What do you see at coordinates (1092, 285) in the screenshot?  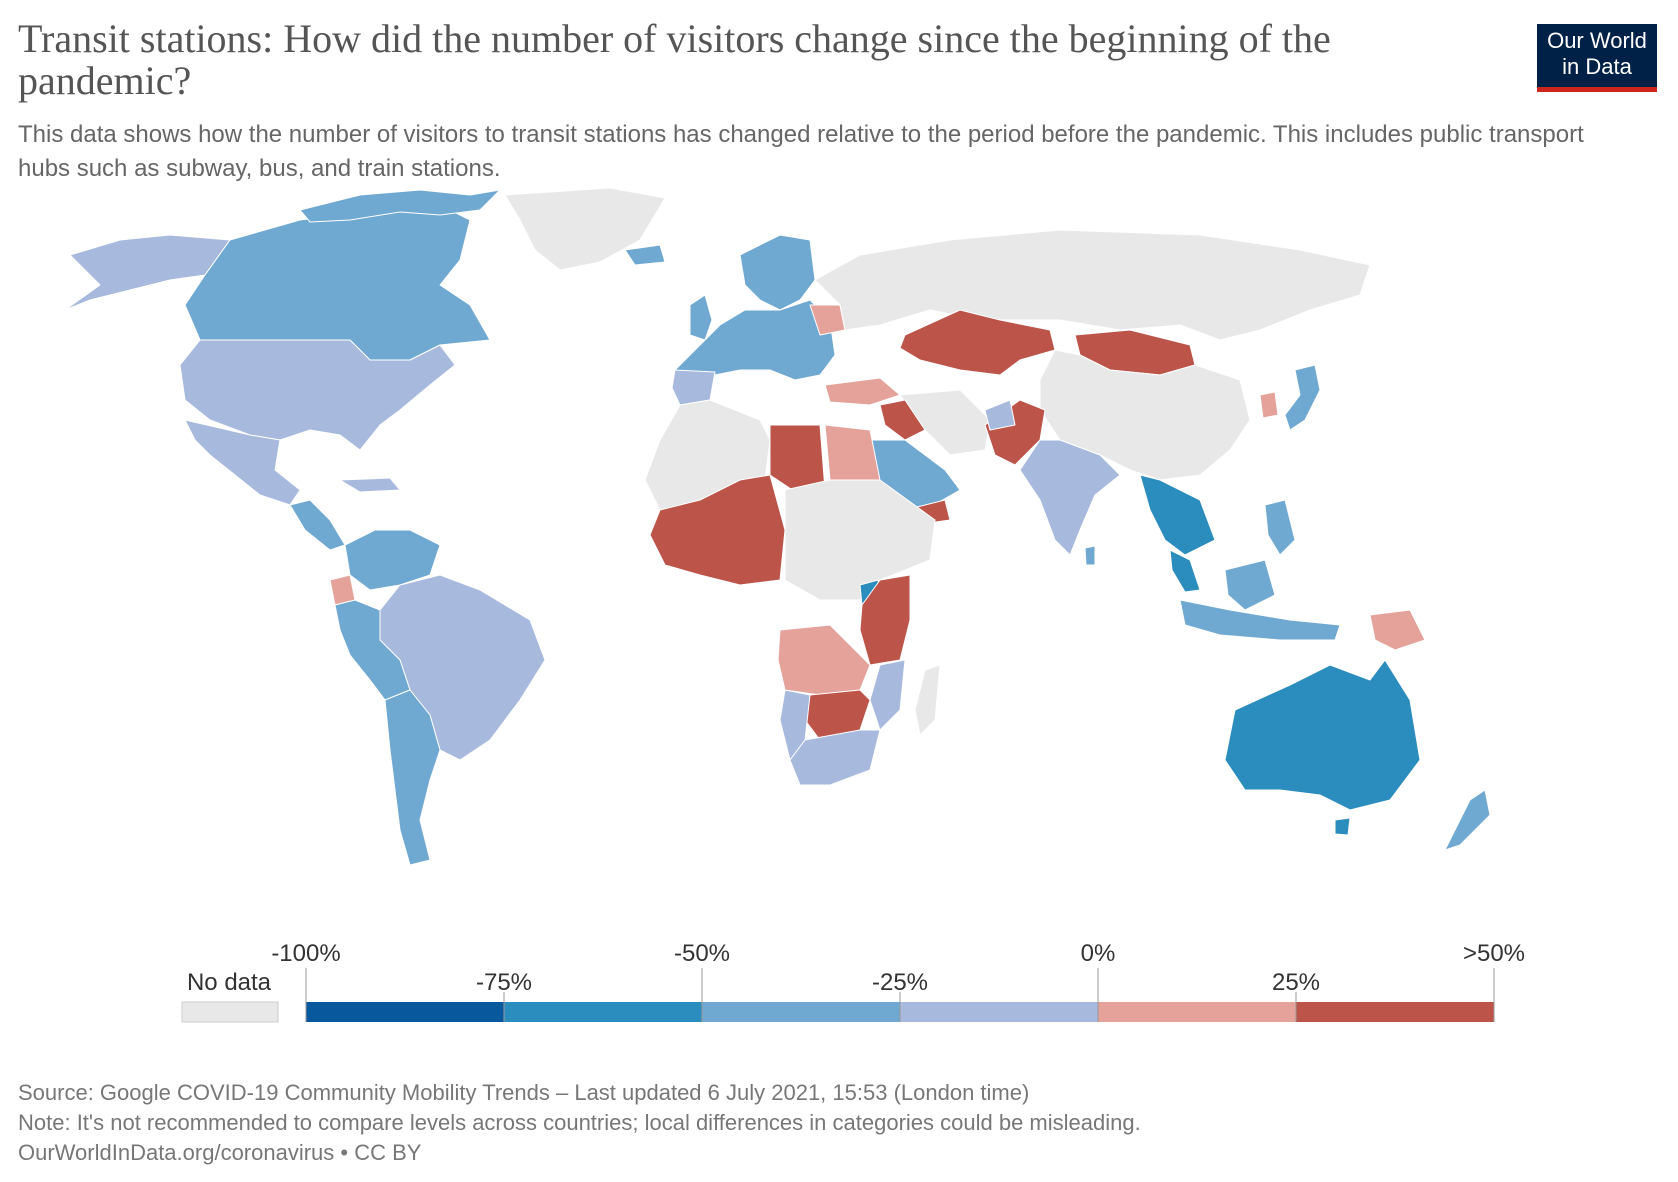 I see `region-russia` at bounding box center [1092, 285].